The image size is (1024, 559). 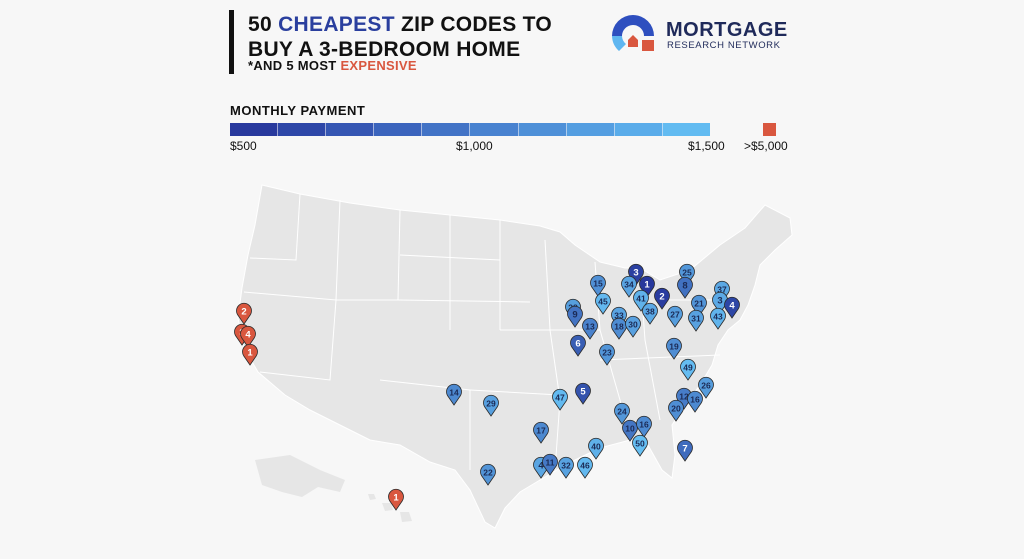 I want to click on cheap-zip-marker: 13, so click(x=590, y=328).